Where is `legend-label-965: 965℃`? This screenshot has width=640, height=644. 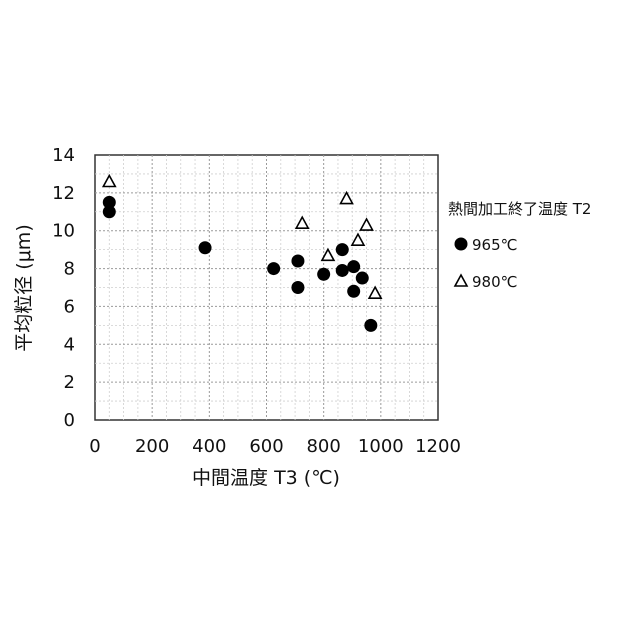
legend-label-965: 965℃ is located at coordinates (494, 245).